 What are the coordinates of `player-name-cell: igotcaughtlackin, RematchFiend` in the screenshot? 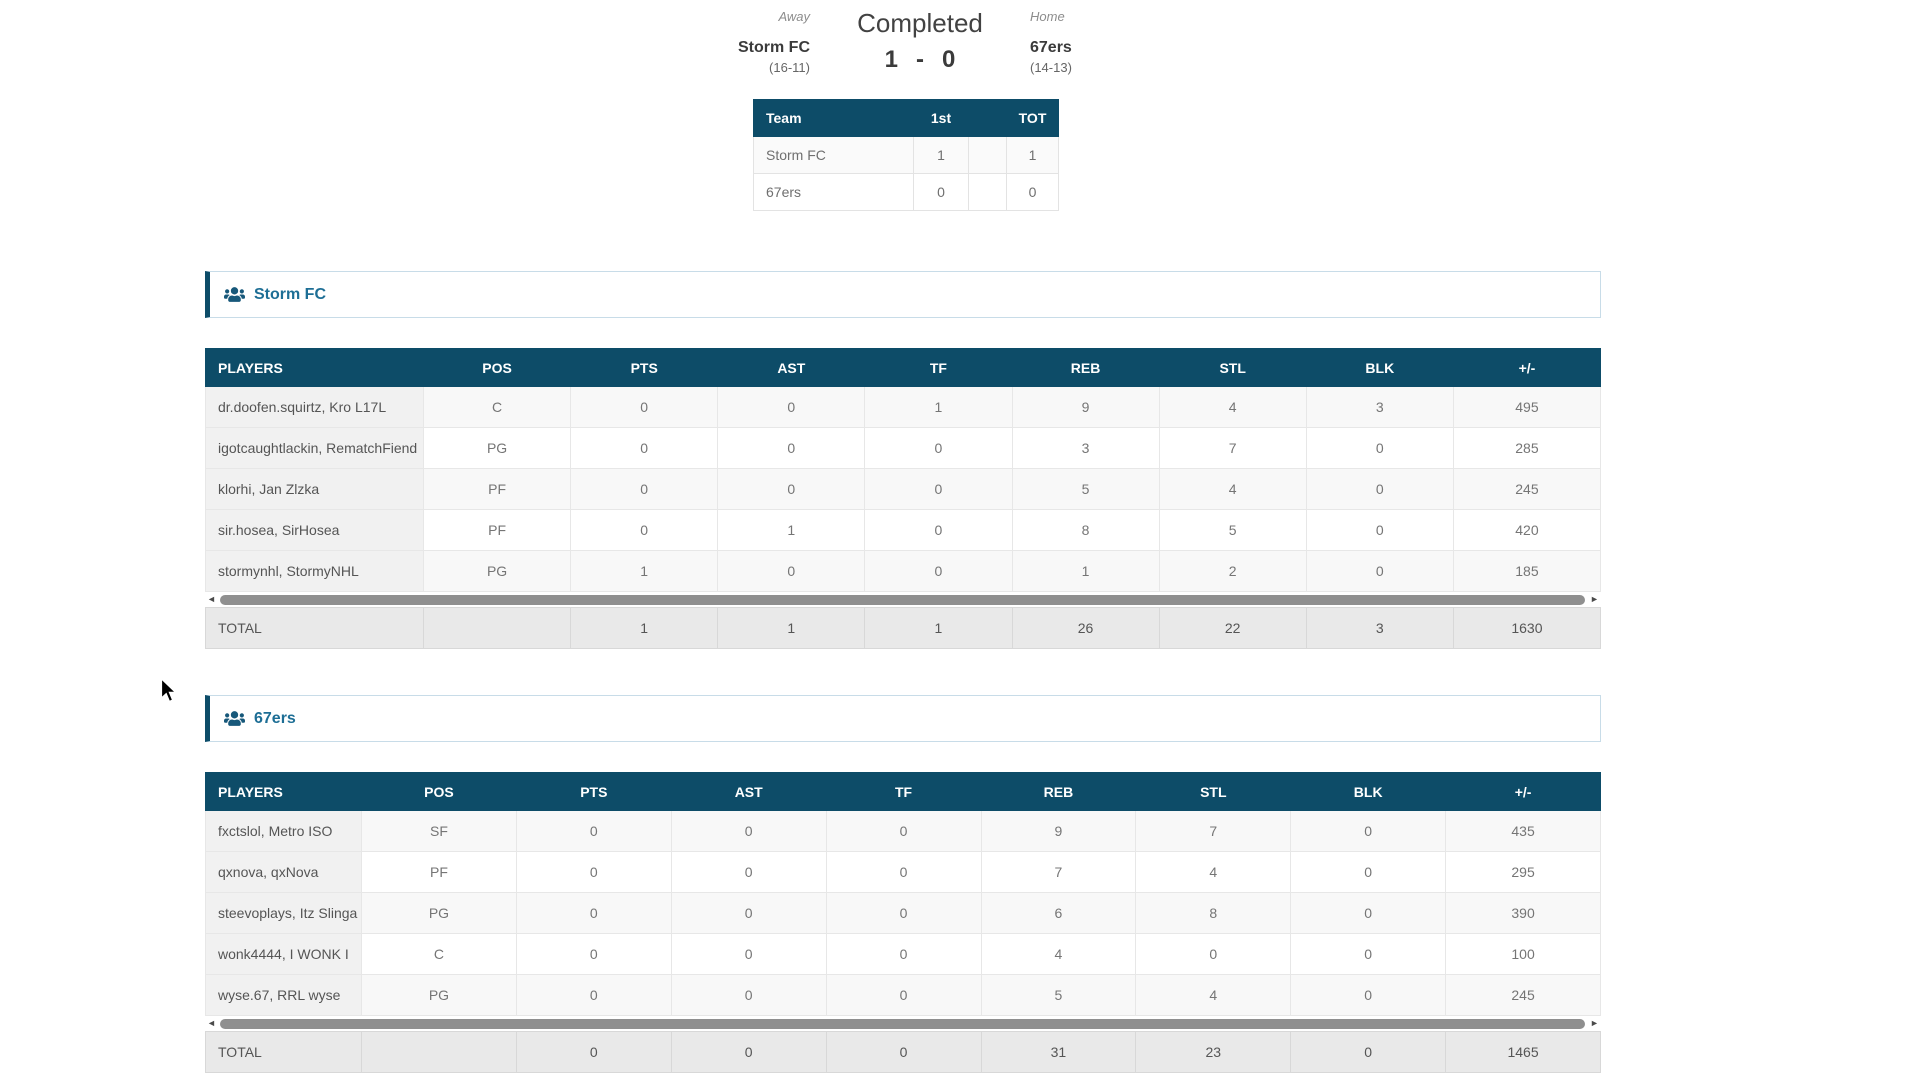 It's located at (314, 448).